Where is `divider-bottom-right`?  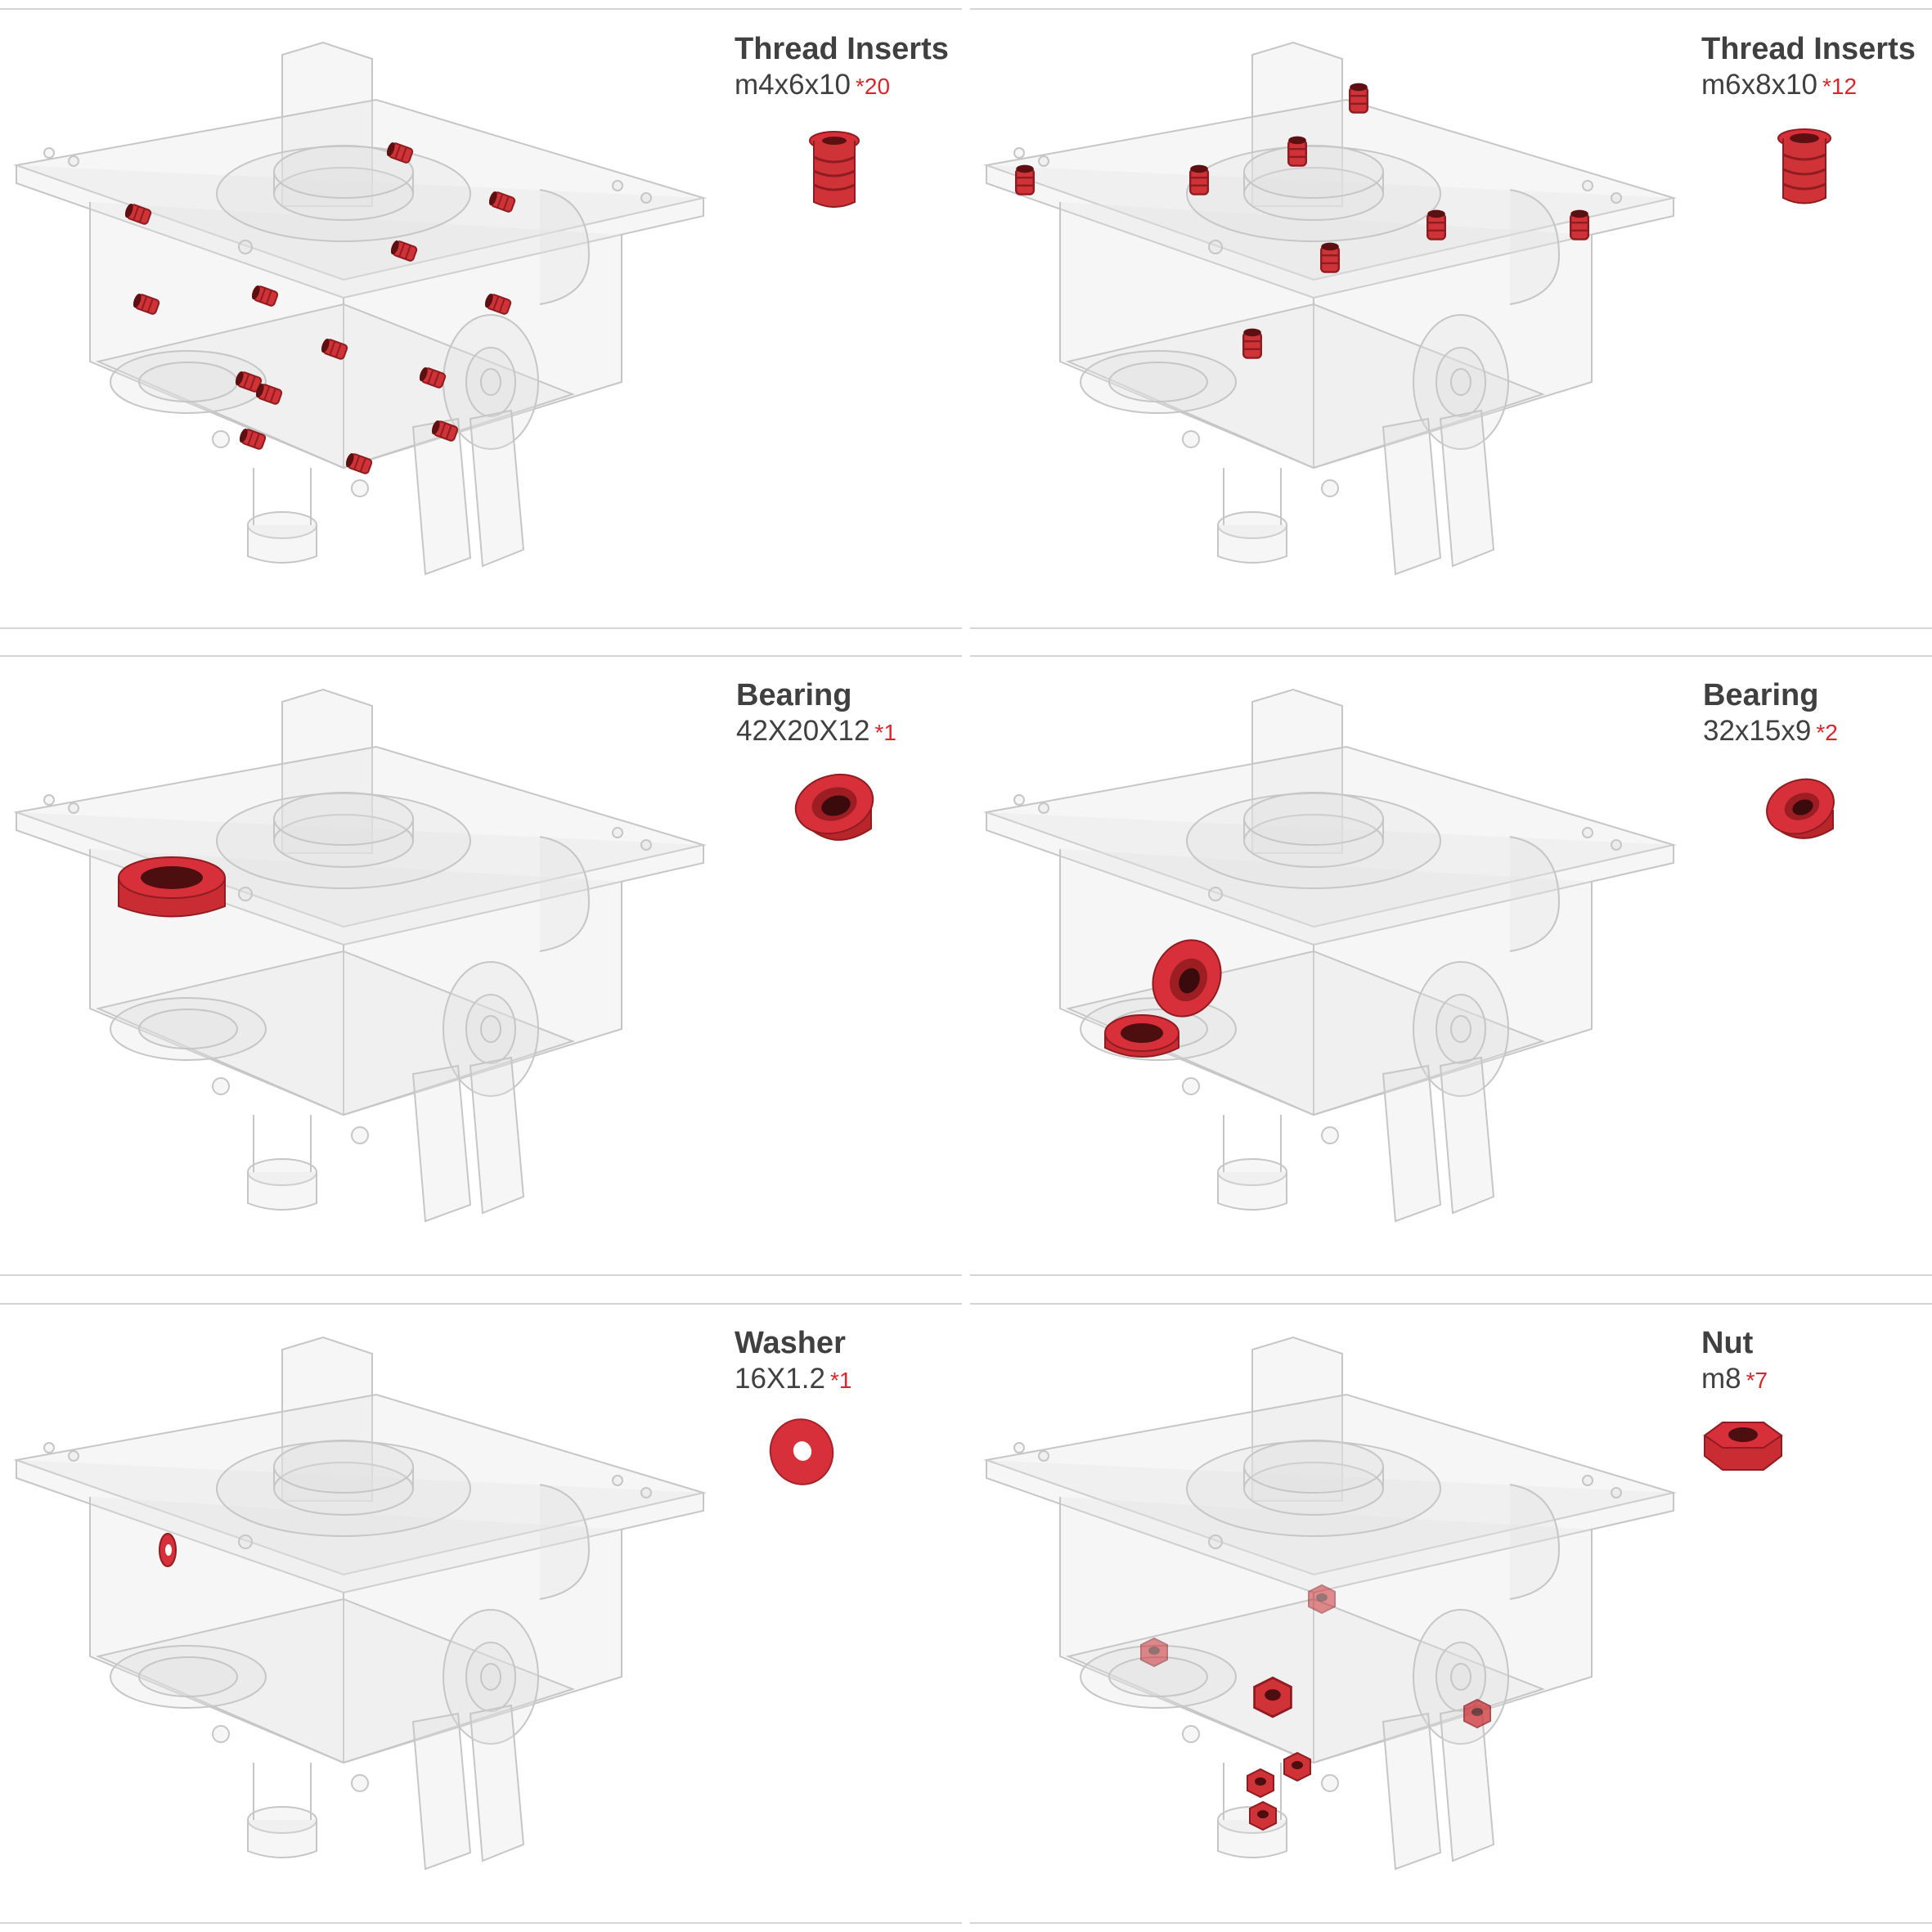
divider-bottom-right is located at coordinates (1451, 1923).